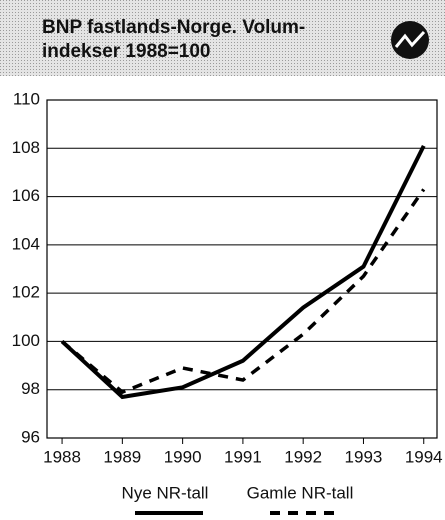 The width and height of the screenshot is (445, 520). Describe the element at coordinates (26, 292) in the screenshot. I see `y-tick-label: 102` at that location.